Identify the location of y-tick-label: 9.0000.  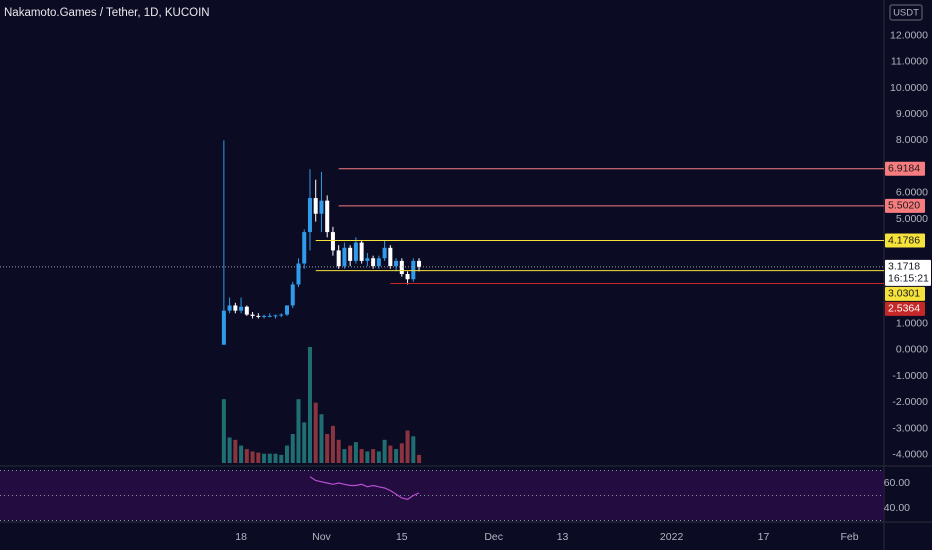
(912, 114).